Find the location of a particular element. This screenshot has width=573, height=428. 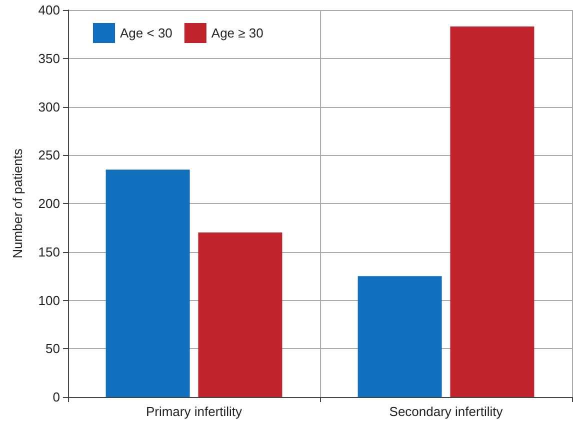

y-tick-label: 250 is located at coordinates (49, 155).